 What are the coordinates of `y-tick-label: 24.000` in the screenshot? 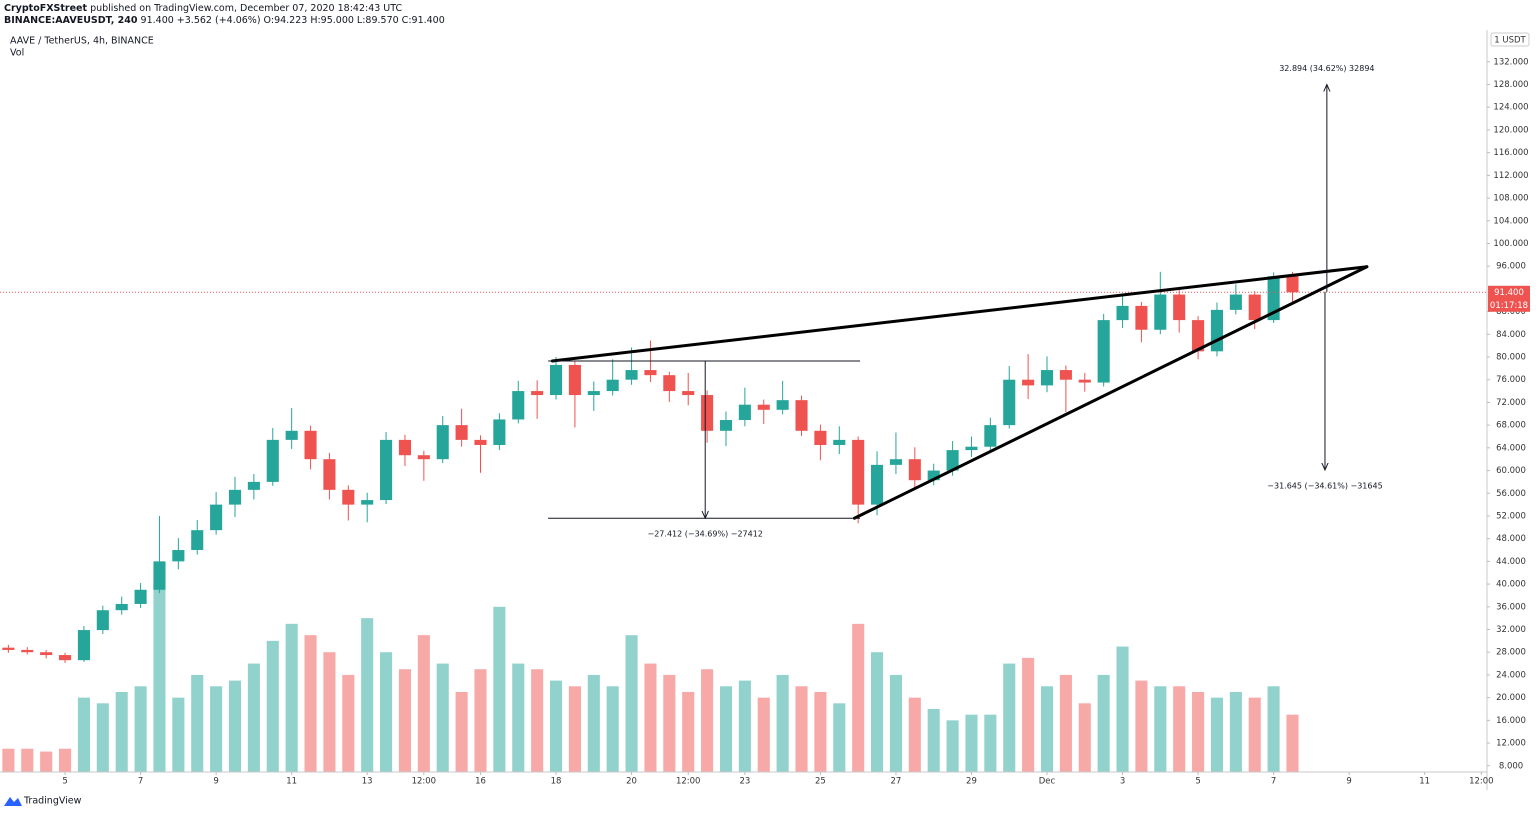 It's located at (1511, 675).